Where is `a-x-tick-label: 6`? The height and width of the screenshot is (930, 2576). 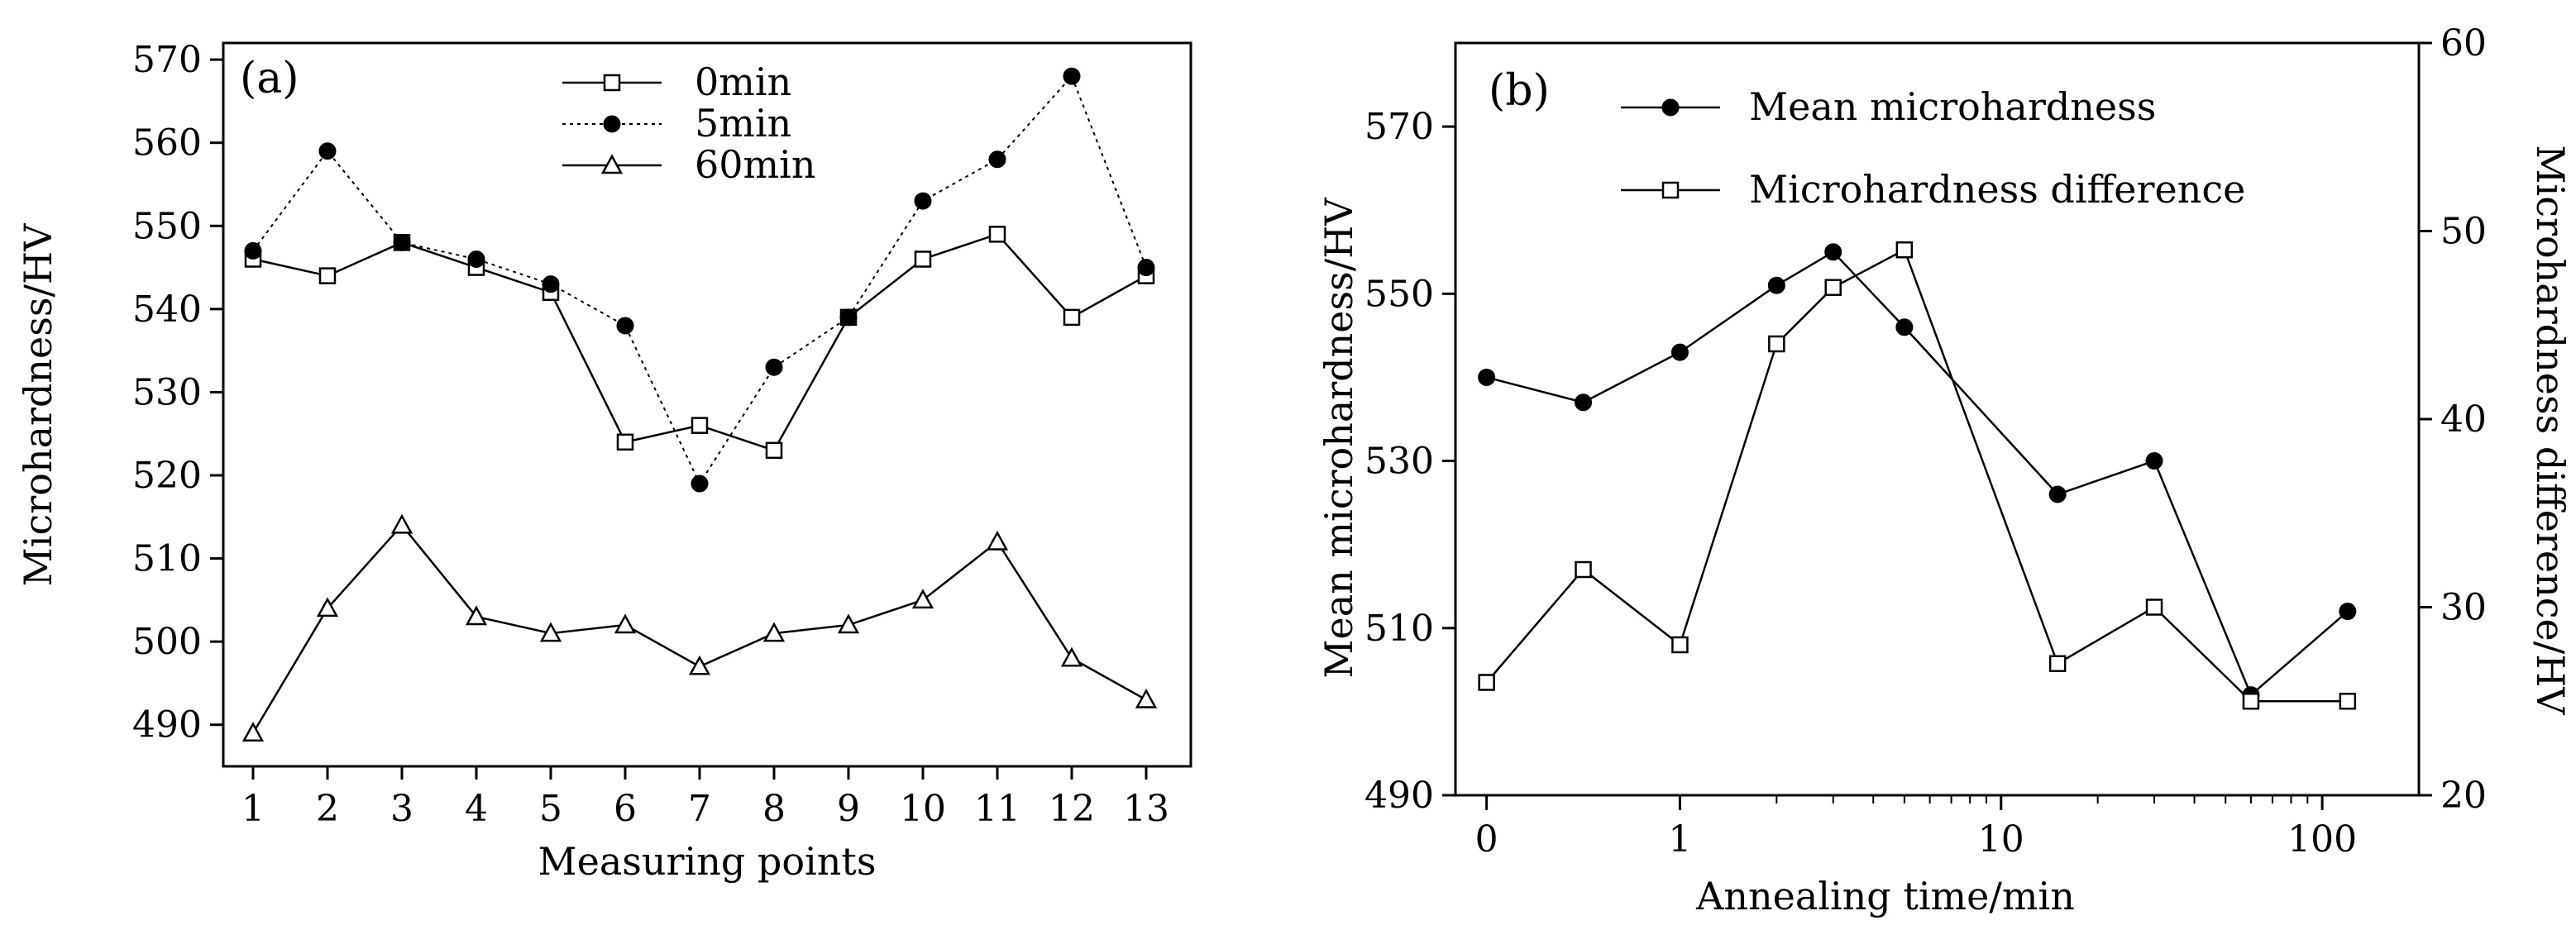 a-x-tick-label: 6 is located at coordinates (625, 809).